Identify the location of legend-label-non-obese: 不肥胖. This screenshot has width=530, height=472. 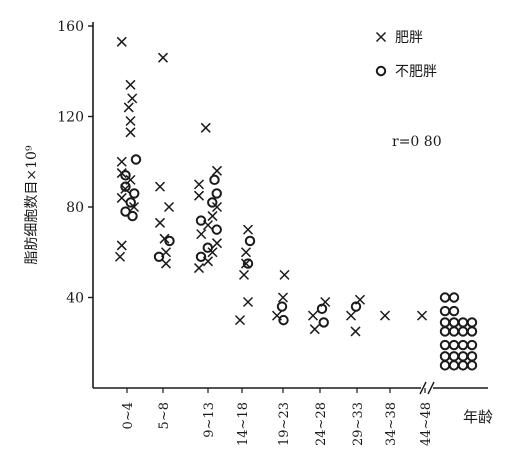
(416, 72).